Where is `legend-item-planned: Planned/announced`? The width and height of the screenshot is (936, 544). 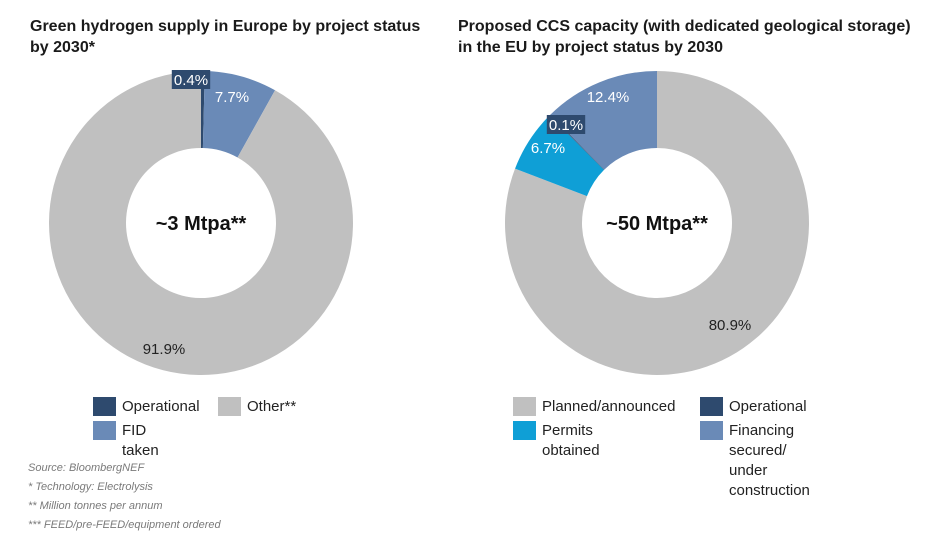
legend-item-planned: Planned/announced is located at coordinates (594, 407).